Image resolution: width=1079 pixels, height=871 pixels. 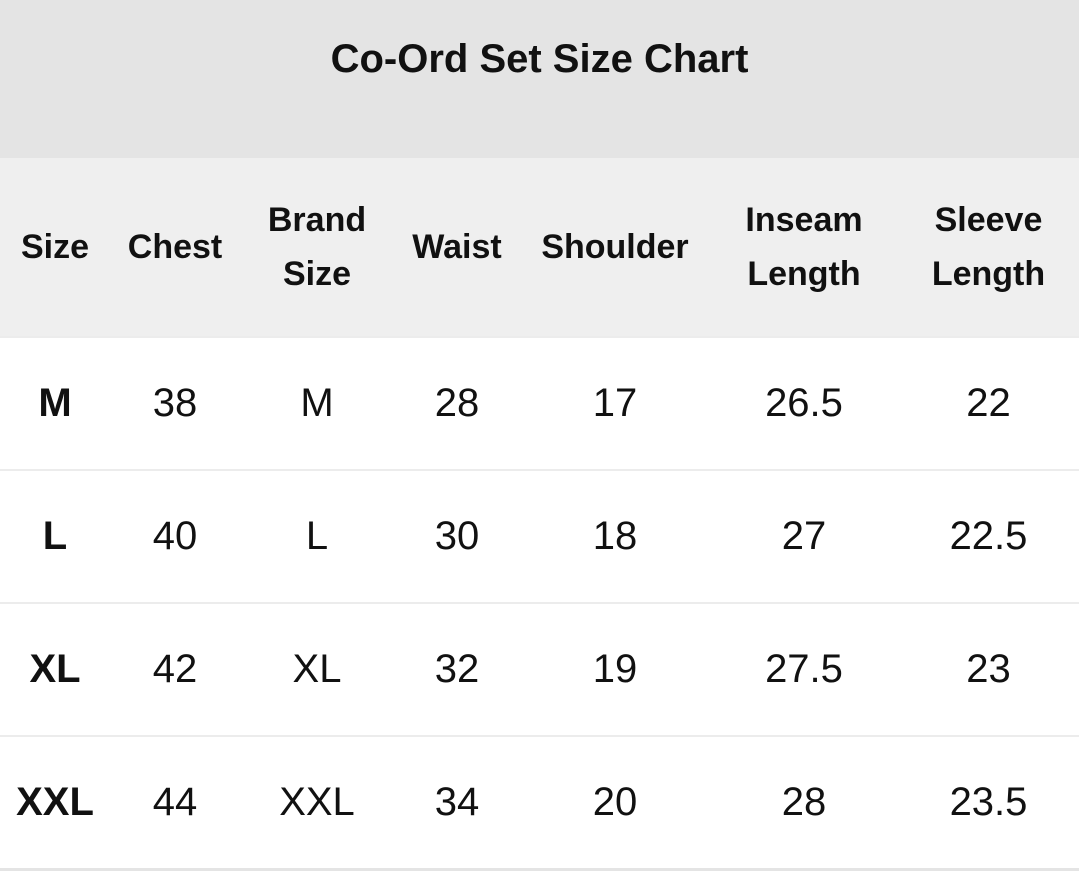 What do you see at coordinates (988, 403) in the screenshot?
I see `table-cell: 22` at bounding box center [988, 403].